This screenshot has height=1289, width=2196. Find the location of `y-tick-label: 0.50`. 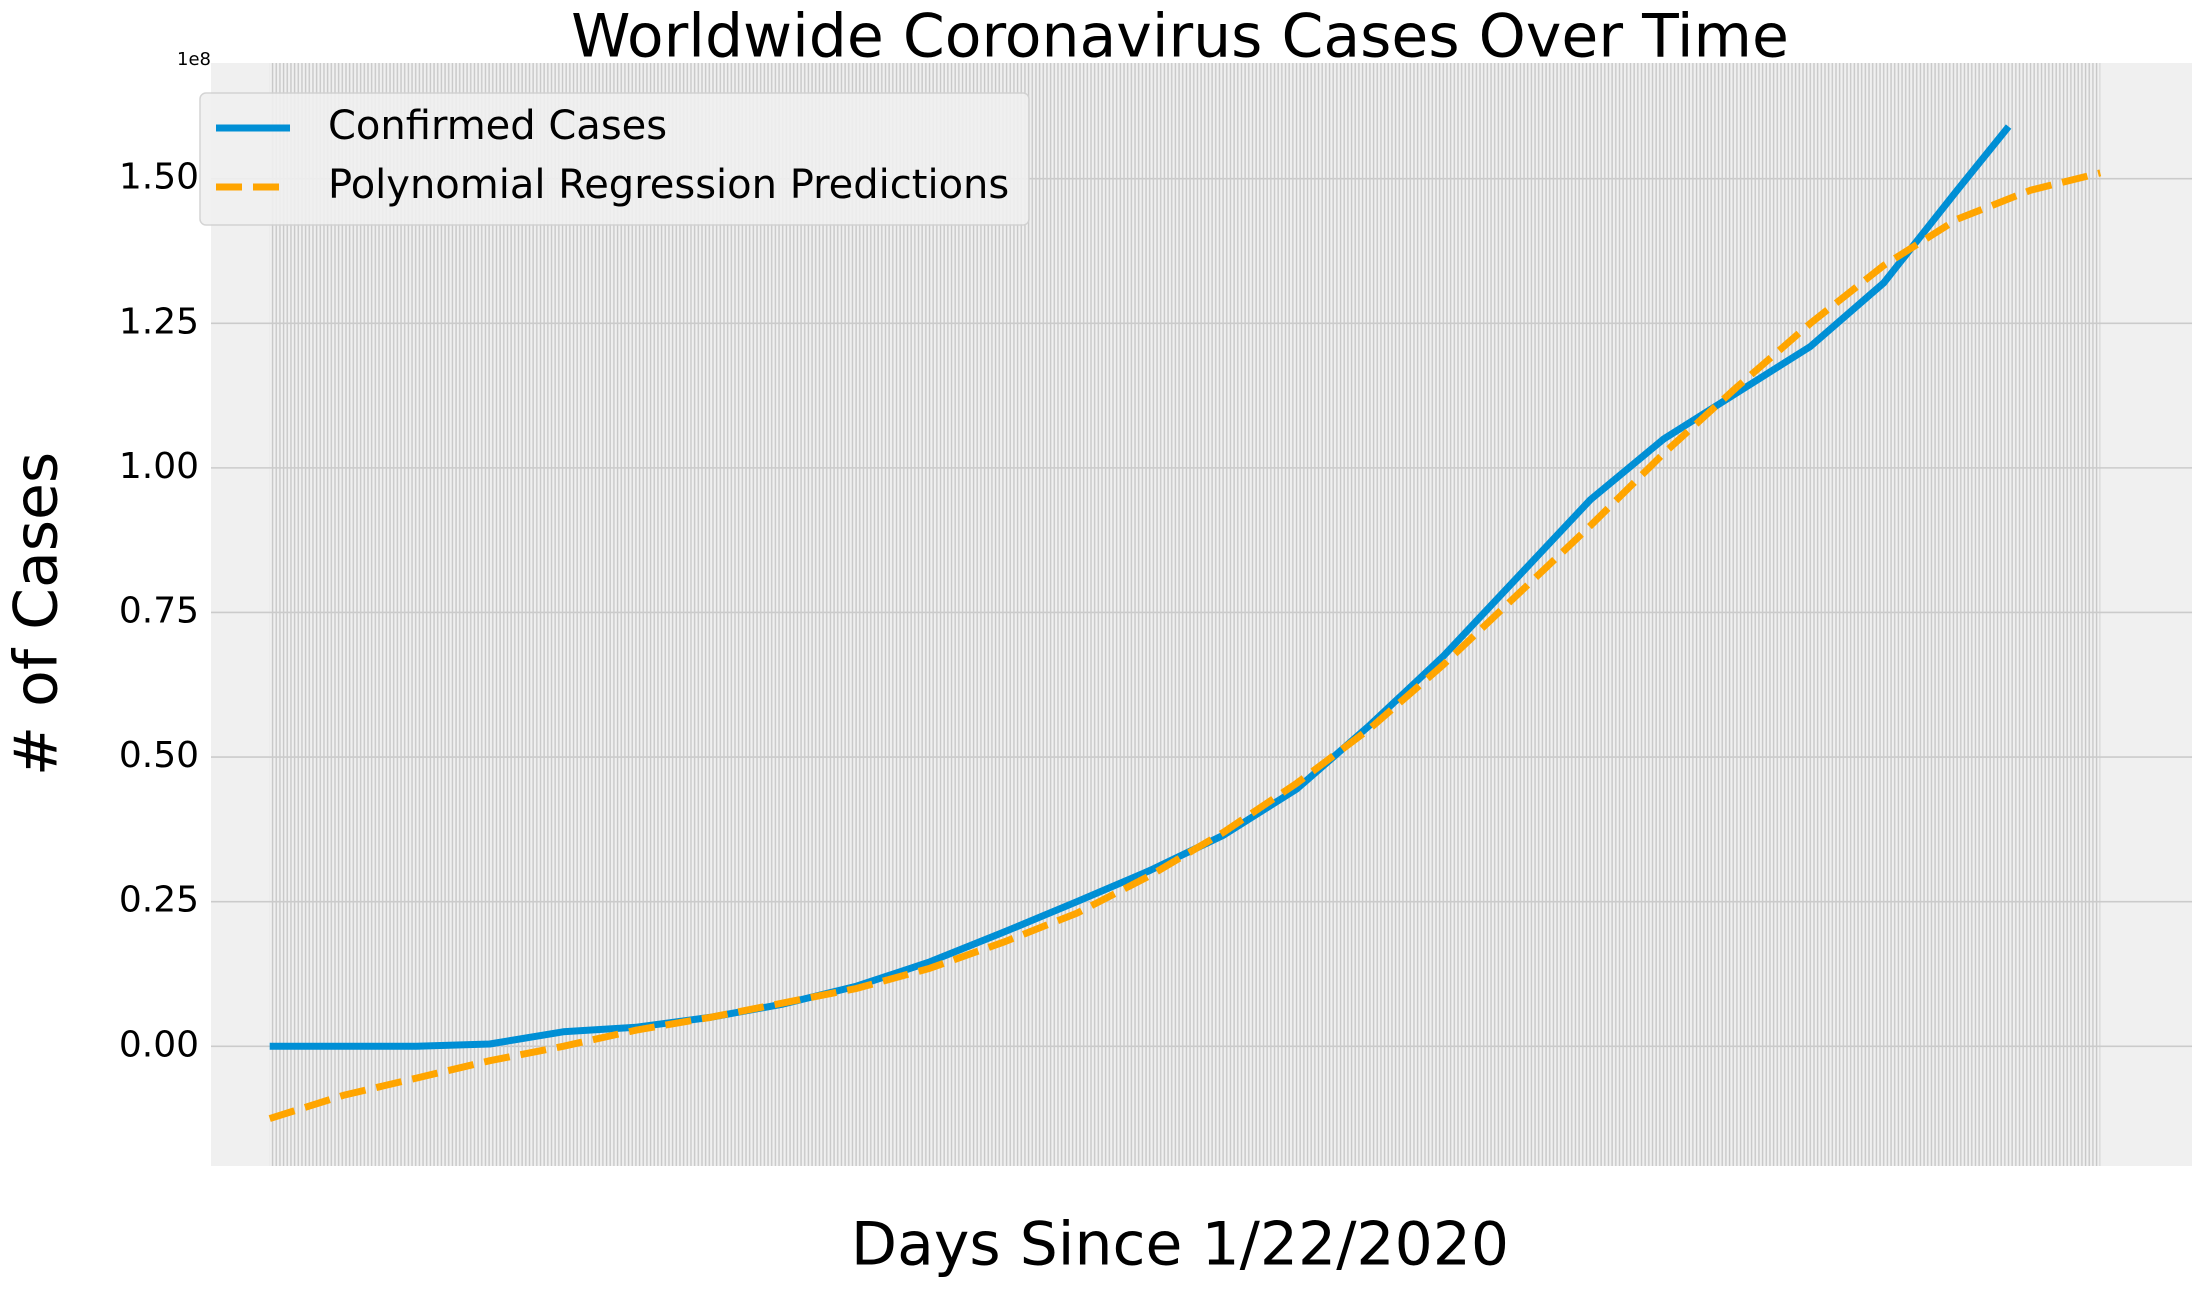

y-tick-label: 0.50 is located at coordinates (159, 755).